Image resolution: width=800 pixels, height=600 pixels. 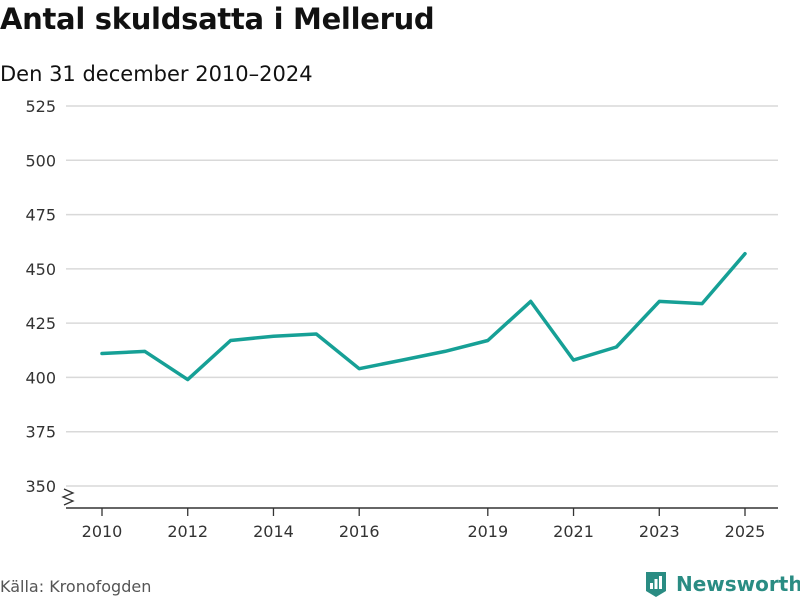 What do you see at coordinates (76, 586) in the screenshot?
I see `source-note: Källa: Kronofogden` at bounding box center [76, 586].